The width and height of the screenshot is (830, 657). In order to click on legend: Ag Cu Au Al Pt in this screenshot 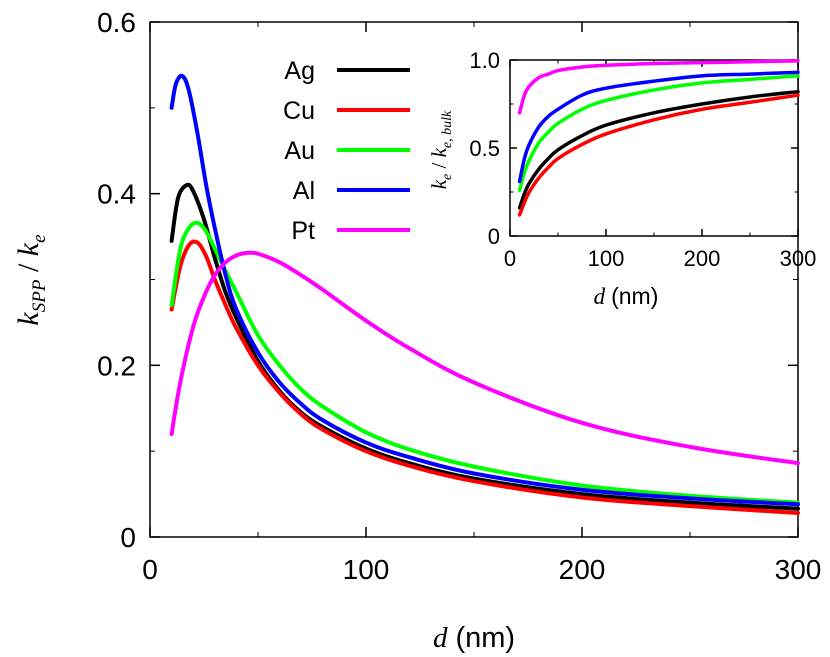, I will do `click(346, 151)`.